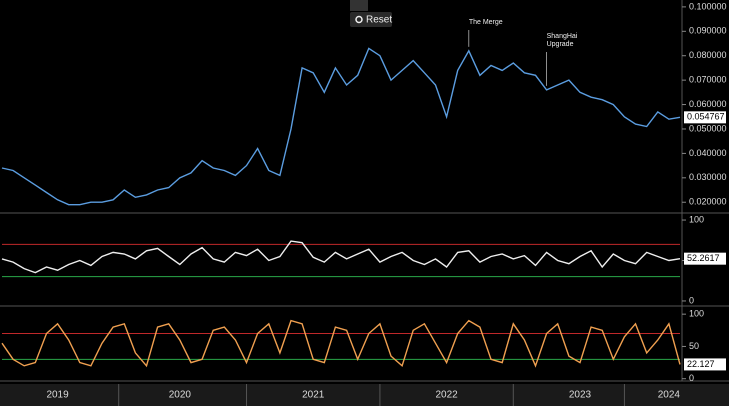  Describe the element at coordinates (57, 395) in the screenshot. I see `x-tick-label: 2019` at that location.